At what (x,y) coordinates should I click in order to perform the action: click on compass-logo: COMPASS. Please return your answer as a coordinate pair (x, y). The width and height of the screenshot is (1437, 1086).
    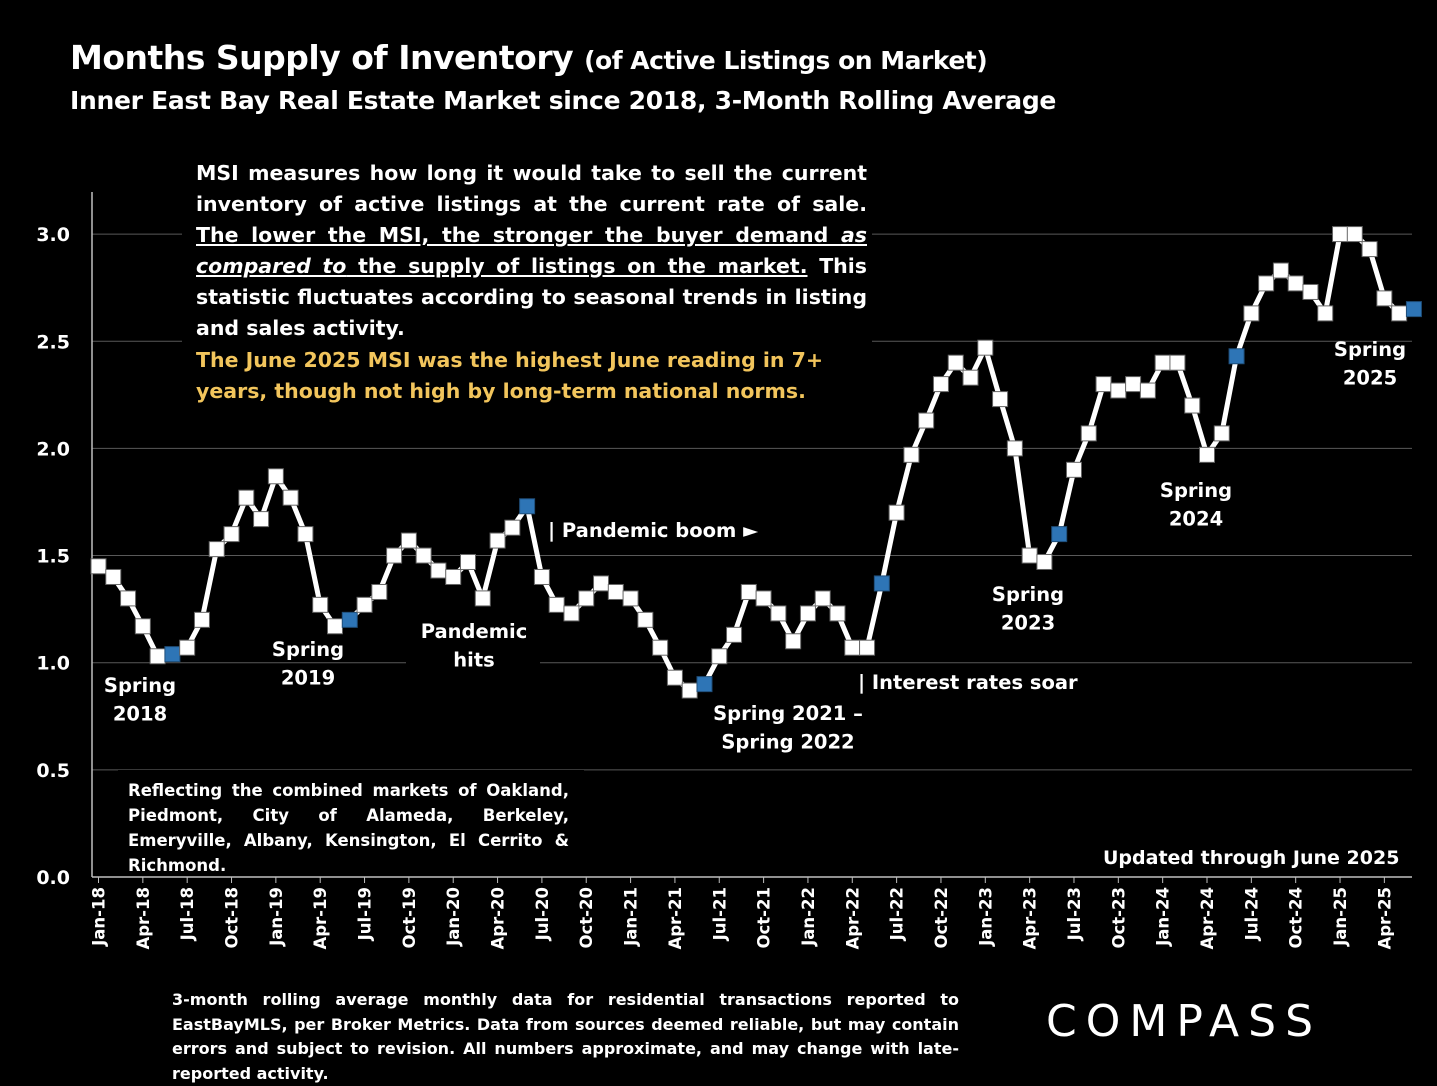
    Looking at the image, I should click on (1184, 1021).